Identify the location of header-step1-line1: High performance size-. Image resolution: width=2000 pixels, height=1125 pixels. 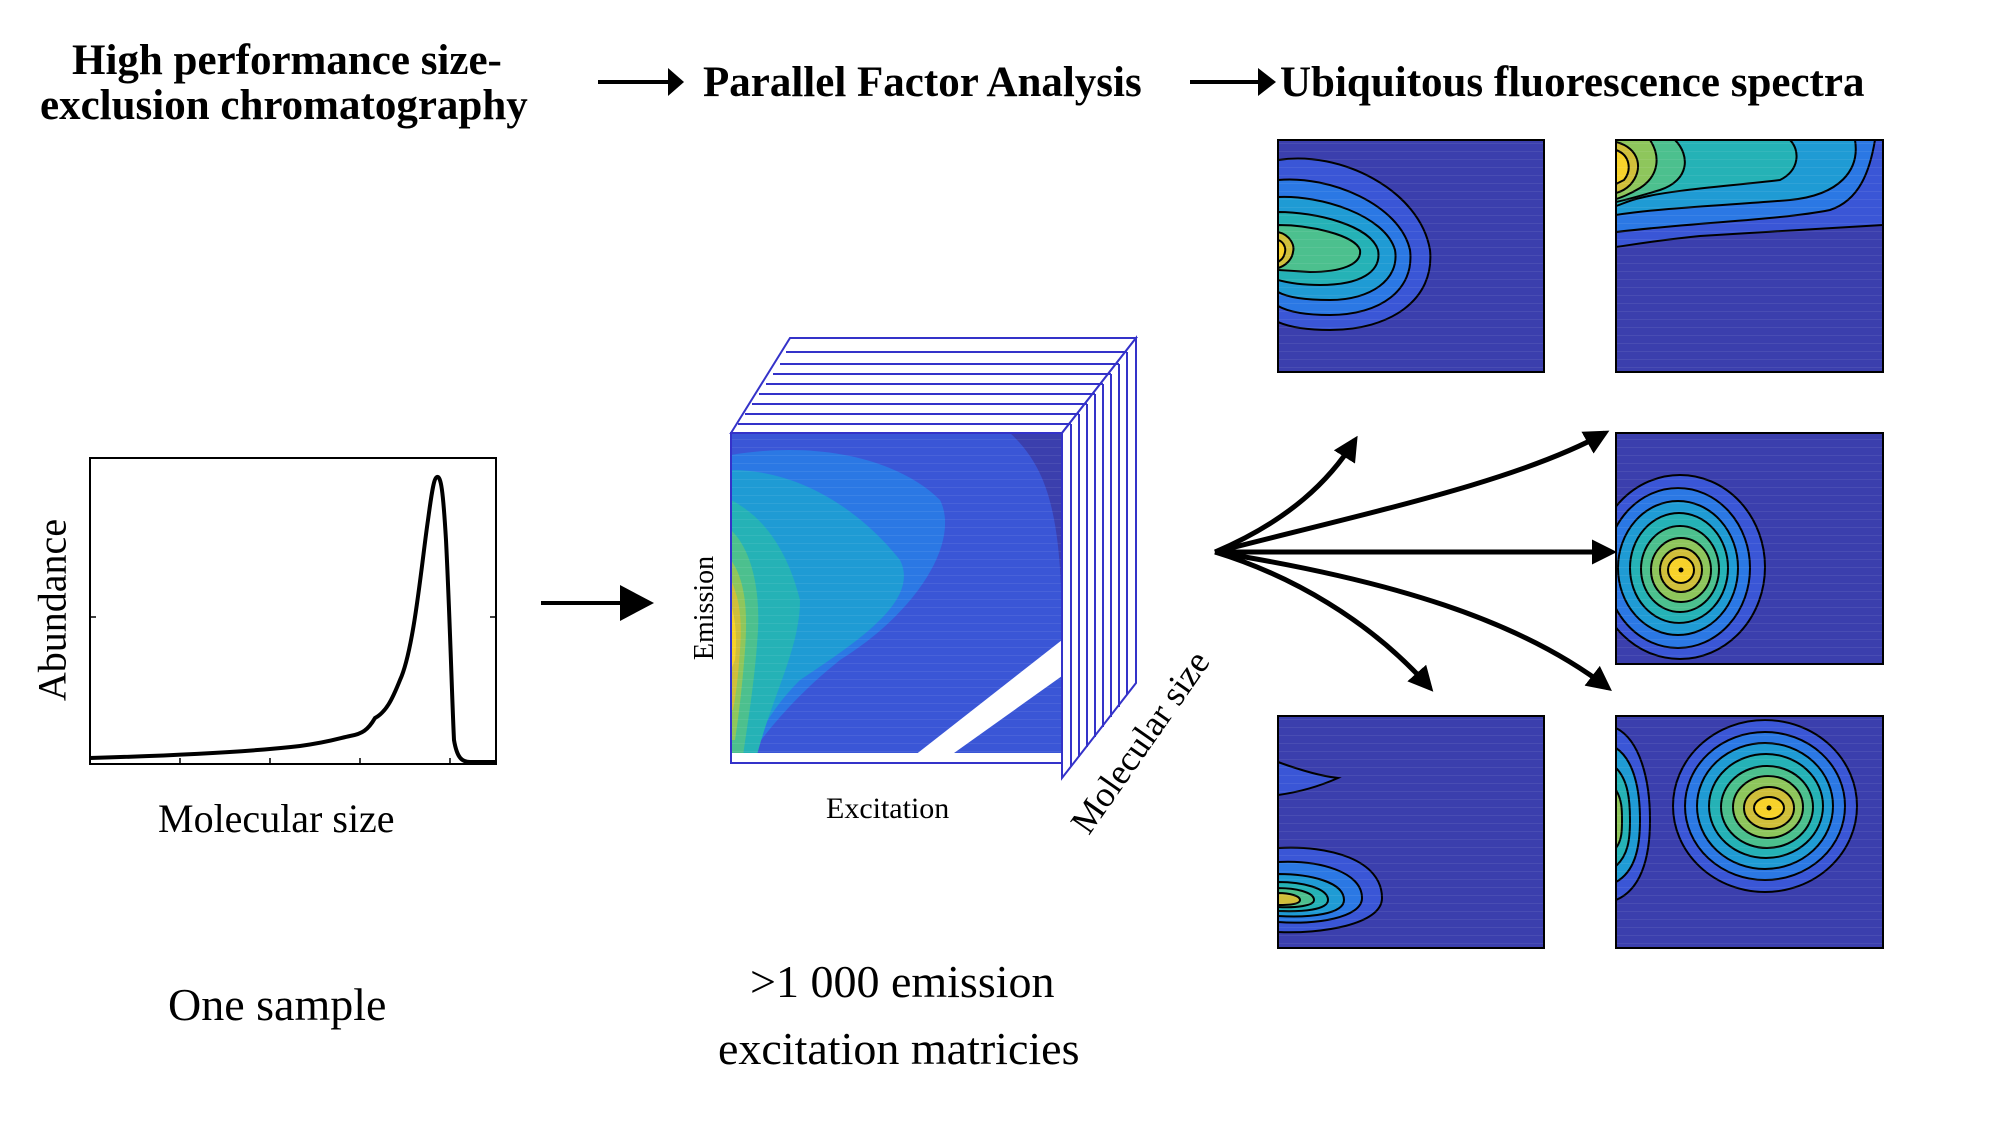
(287, 60).